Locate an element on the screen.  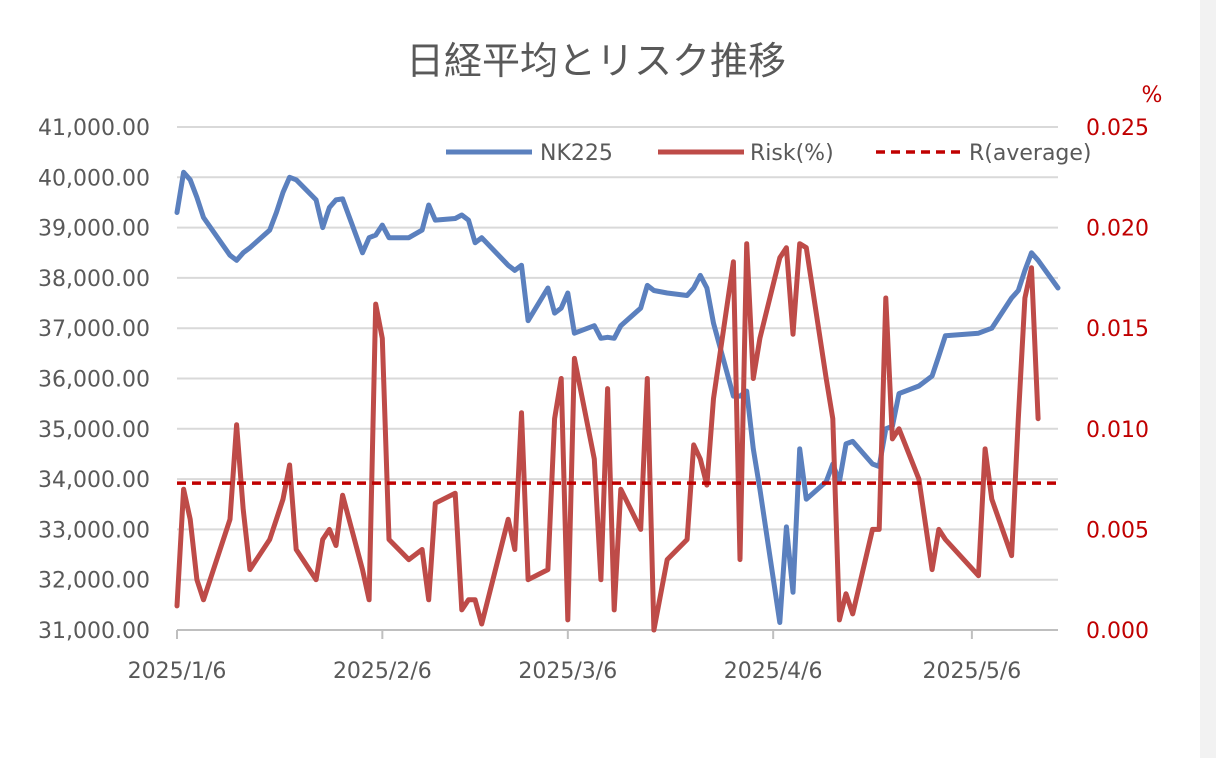
x-axis-tick-label: 2025/1/6 is located at coordinates (177, 671).